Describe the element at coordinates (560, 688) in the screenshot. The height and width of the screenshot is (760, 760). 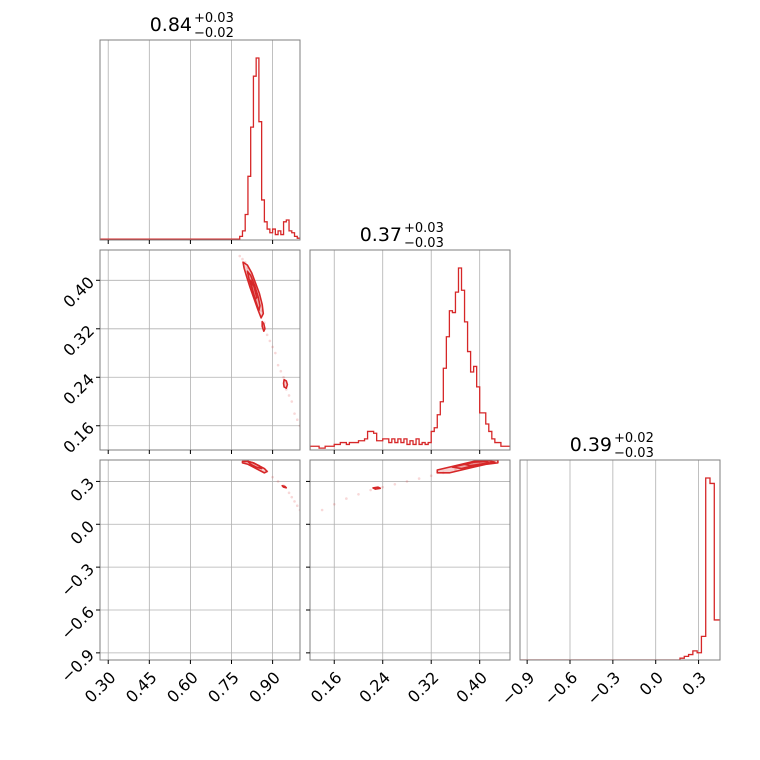
I see `x-tick-label: −0.6` at that location.